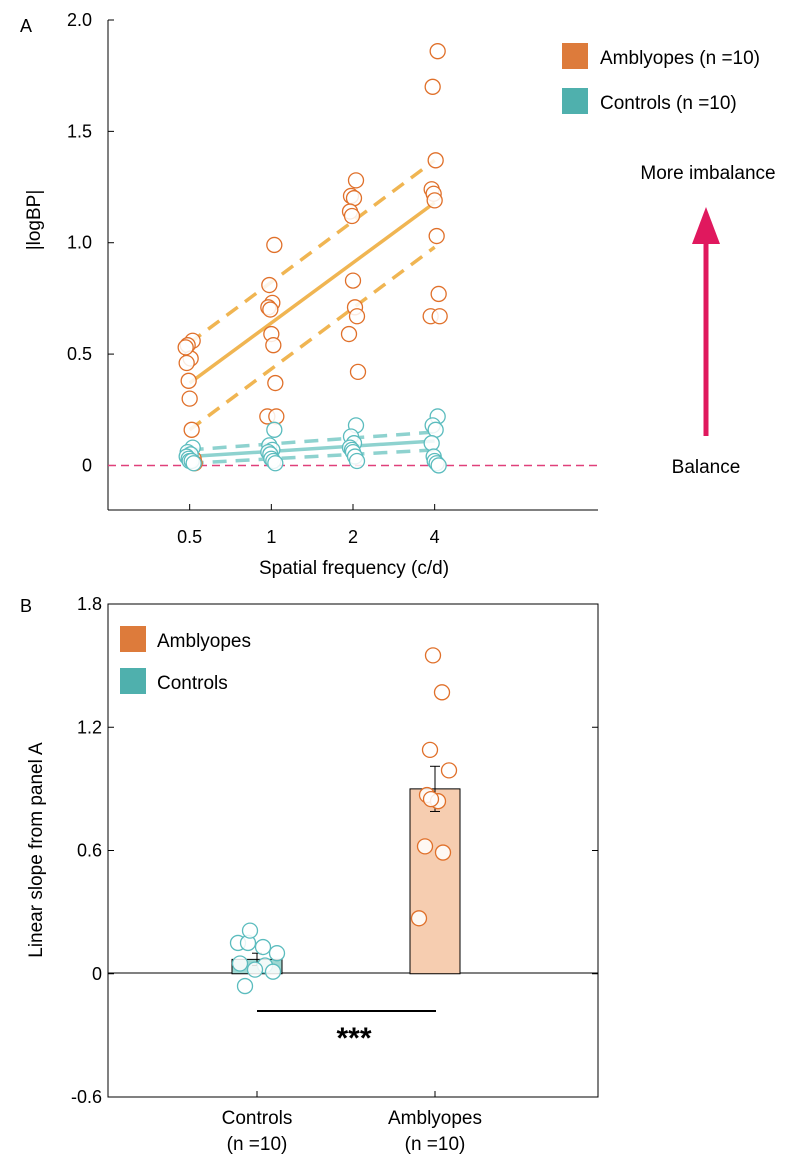  What do you see at coordinates (185, 660) in the screenshot?
I see `panel-b-legend: Amblyopes Controls` at bounding box center [185, 660].